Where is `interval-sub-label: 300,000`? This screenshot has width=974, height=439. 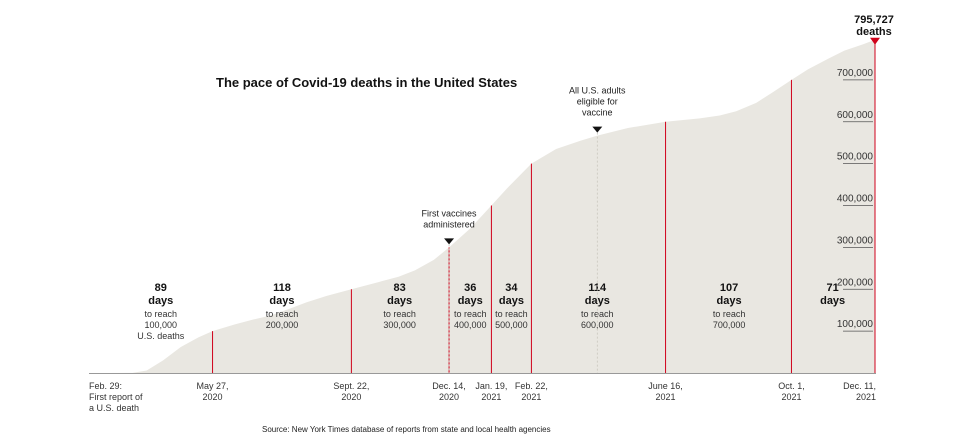 interval-sub-label: 300,000 is located at coordinates (399, 325).